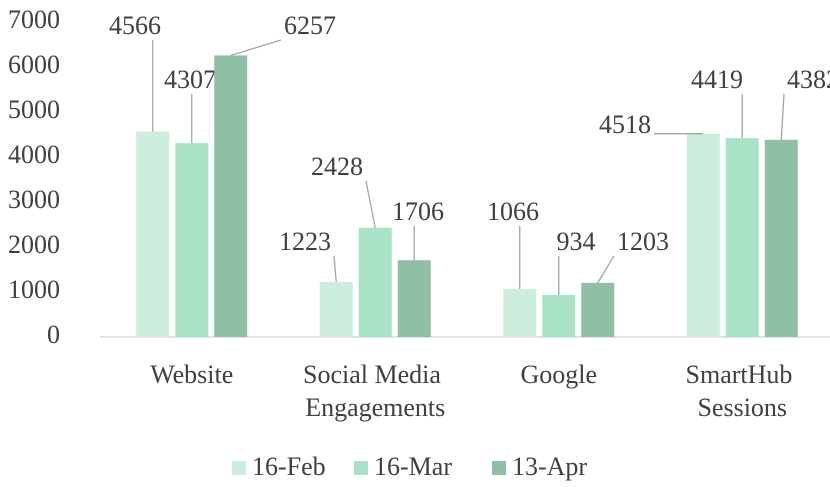  I want to click on data-label: 4518, so click(625, 124).